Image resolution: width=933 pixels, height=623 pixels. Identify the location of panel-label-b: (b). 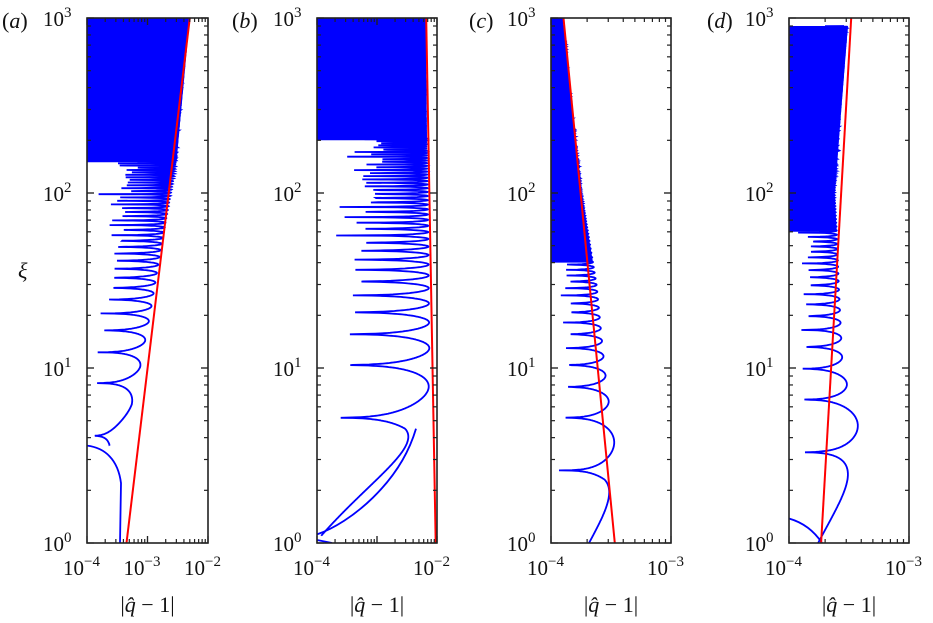
(245, 20).